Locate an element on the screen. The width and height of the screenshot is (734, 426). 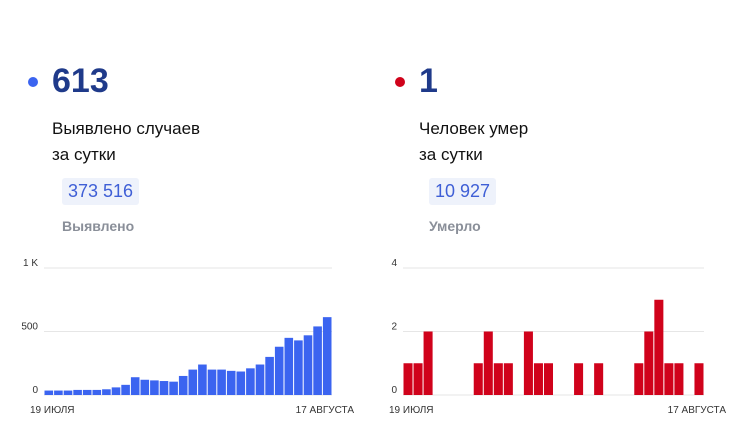
cases-description: Выявлено случаев за сутки is located at coordinates (152, 142).